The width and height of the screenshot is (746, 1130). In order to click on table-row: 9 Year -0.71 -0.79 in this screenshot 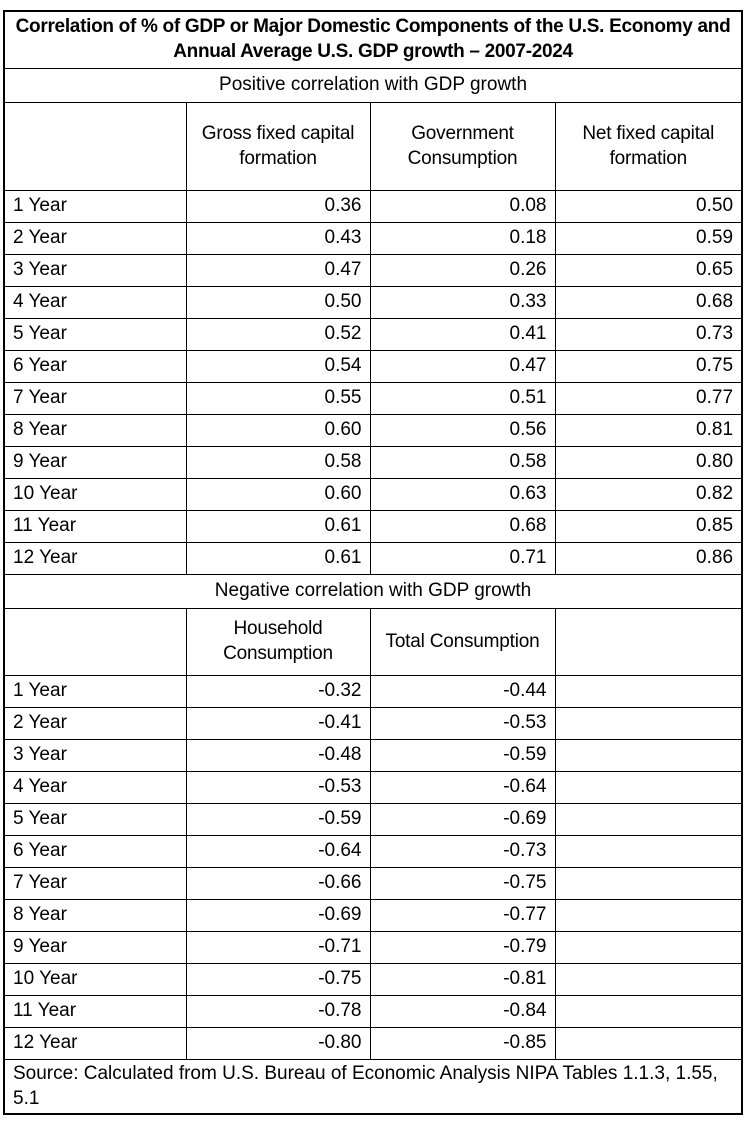, I will do `click(373, 947)`.